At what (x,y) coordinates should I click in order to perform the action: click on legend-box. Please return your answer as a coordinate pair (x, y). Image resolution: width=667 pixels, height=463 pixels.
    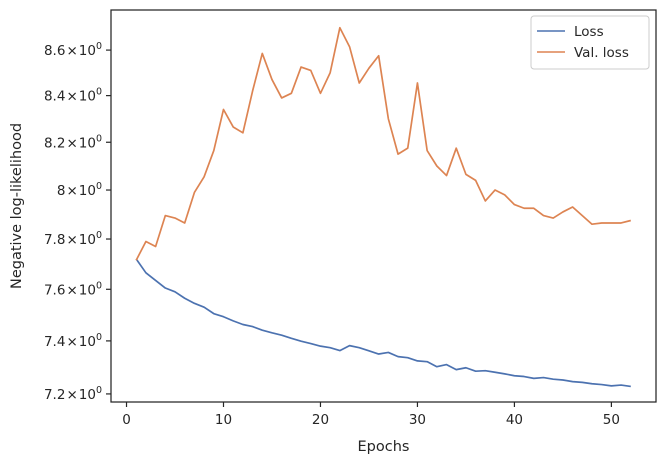
    Looking at the image, I should click on (590, 42).